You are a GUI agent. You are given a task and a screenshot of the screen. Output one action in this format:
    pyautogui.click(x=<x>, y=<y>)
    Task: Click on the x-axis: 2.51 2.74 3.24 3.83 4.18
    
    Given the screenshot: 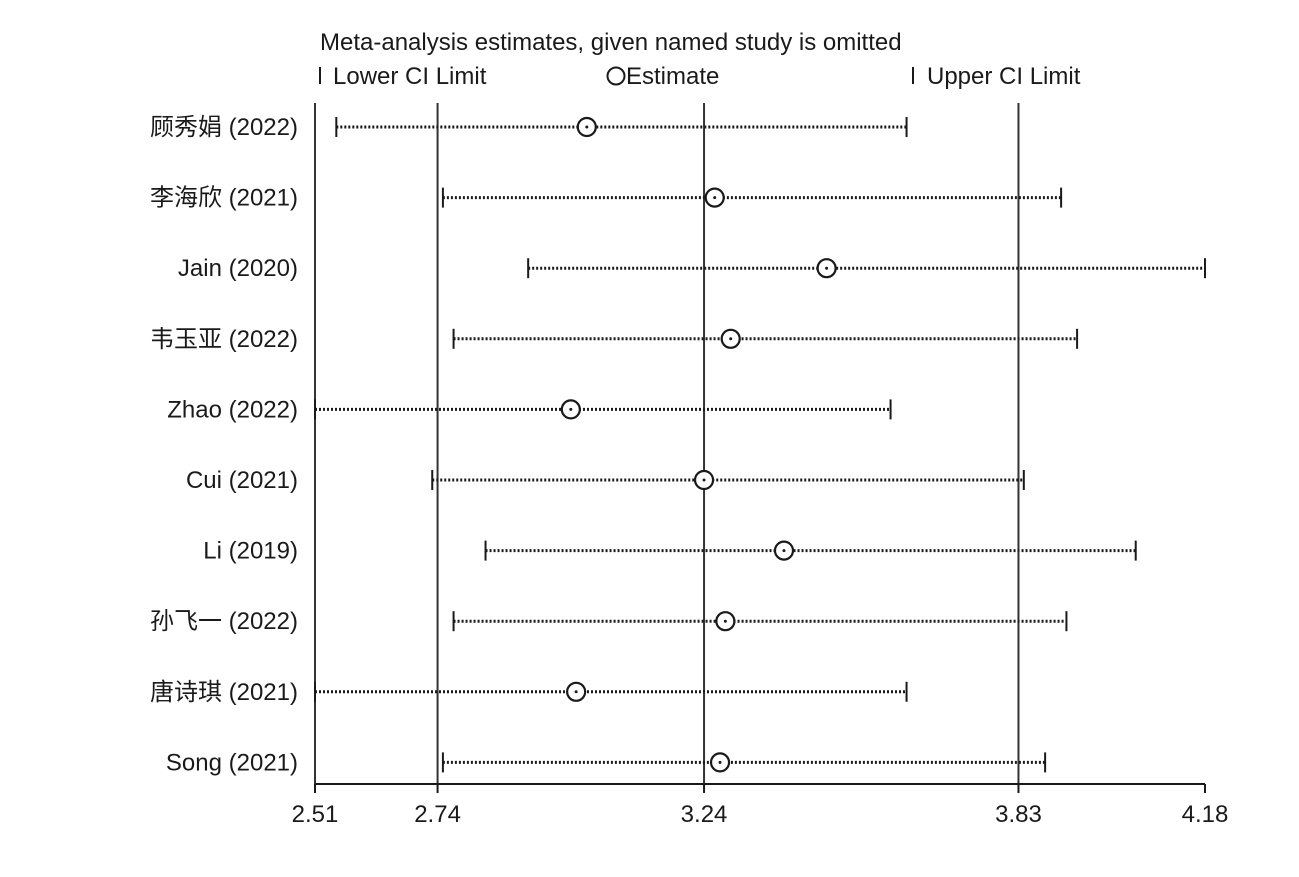 What is the action you would take?
    pyautogui.click(x=760, y=805)
    